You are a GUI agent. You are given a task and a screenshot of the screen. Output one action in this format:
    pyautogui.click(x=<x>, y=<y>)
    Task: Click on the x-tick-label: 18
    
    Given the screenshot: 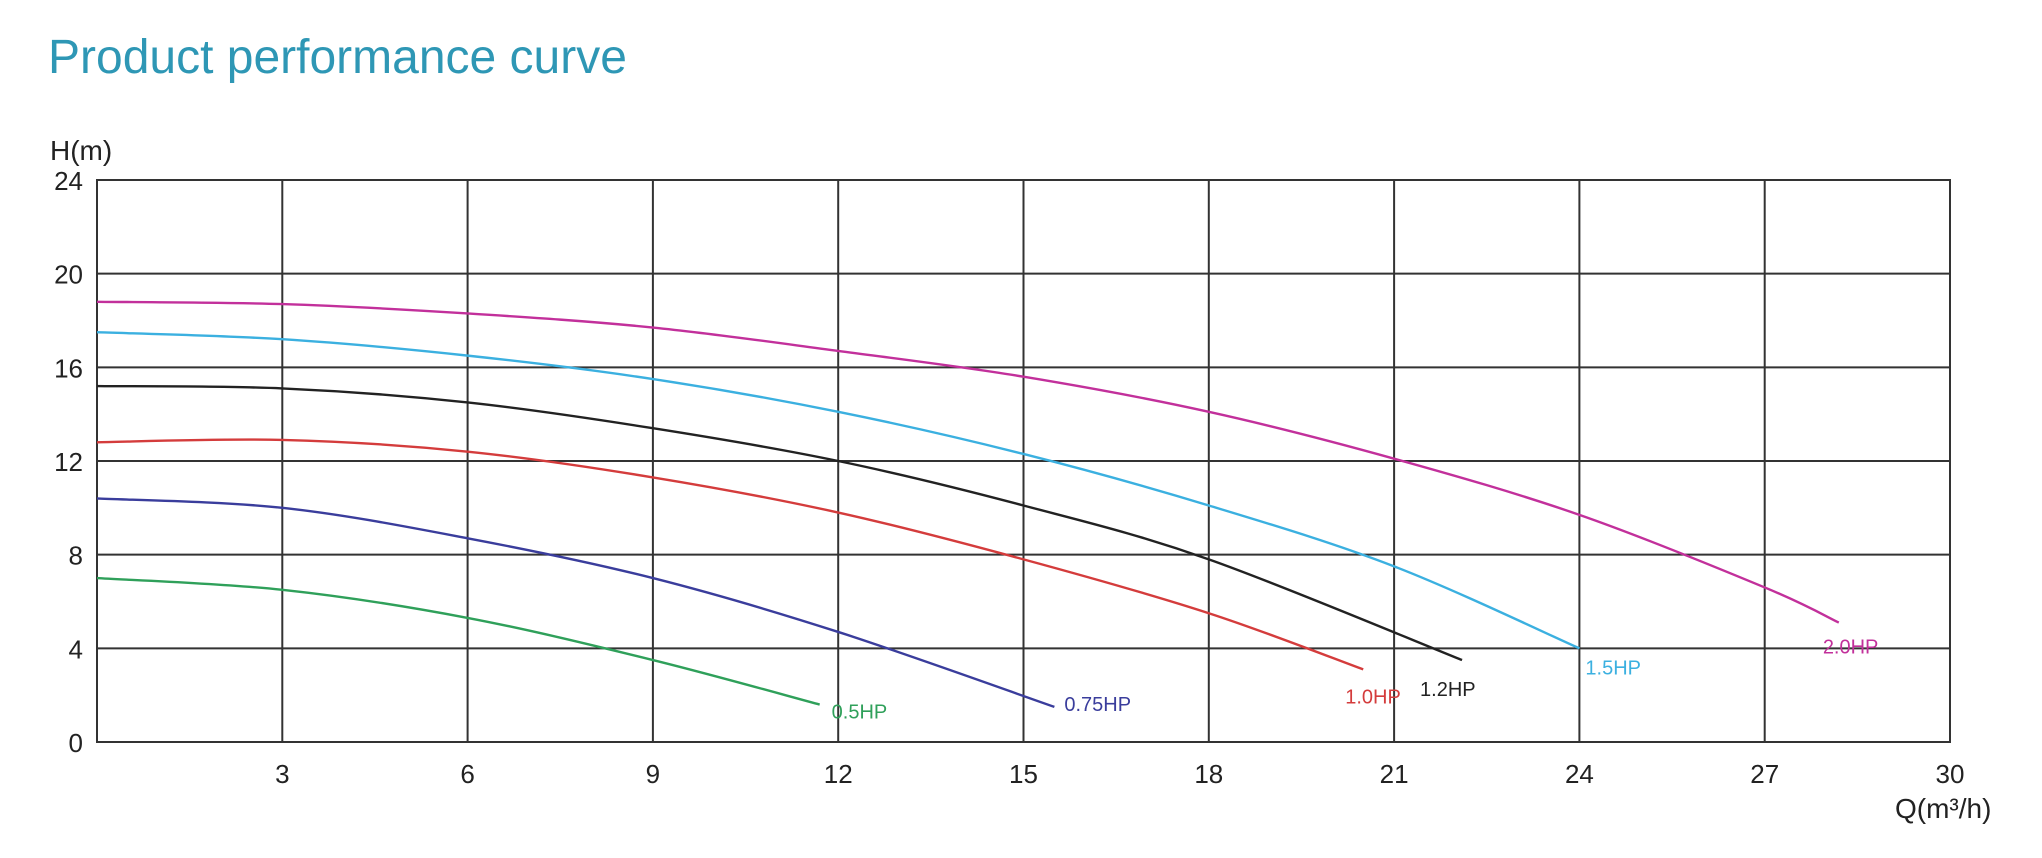 What is the action you would take?
    pyautogui.click(x=1208, y=774)
    